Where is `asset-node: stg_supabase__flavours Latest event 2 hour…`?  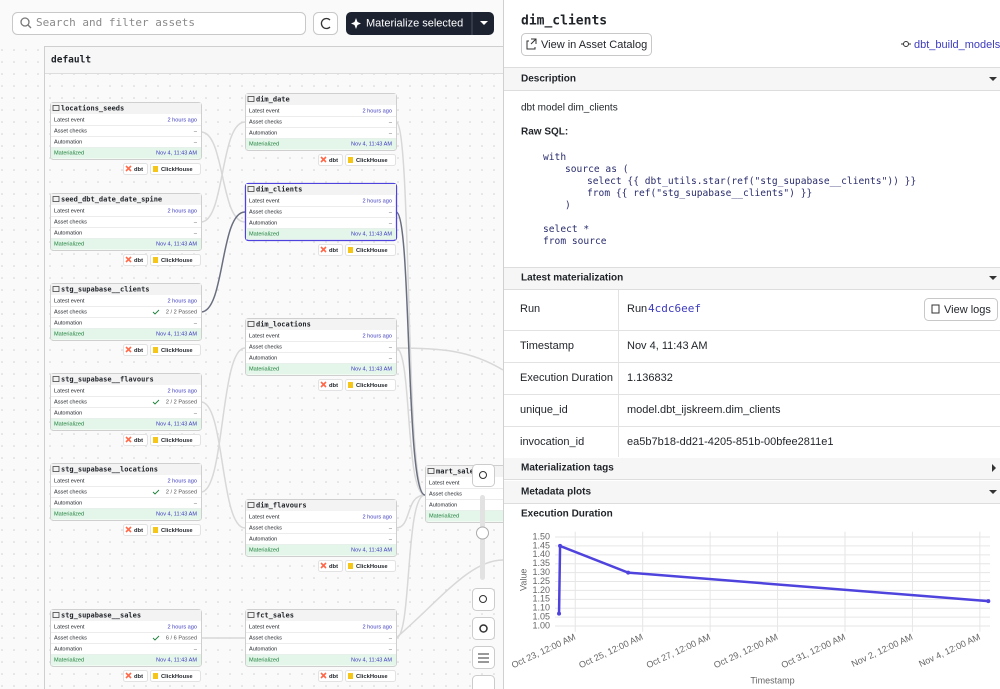 asset-node: stg_supabase__flavours Latest event 2 hour… is located at coordinates (126, 409).